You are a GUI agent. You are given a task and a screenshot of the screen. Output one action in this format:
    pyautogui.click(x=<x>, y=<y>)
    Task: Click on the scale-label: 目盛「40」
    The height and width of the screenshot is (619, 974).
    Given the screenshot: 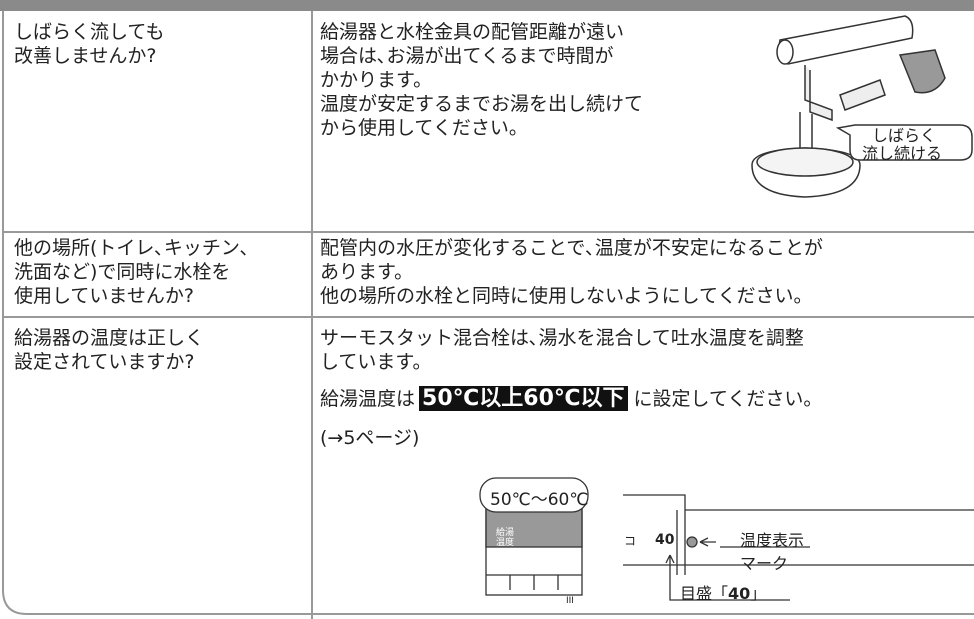 What is the action you would take?
    pyautogui.click(x=723, y=592)
    